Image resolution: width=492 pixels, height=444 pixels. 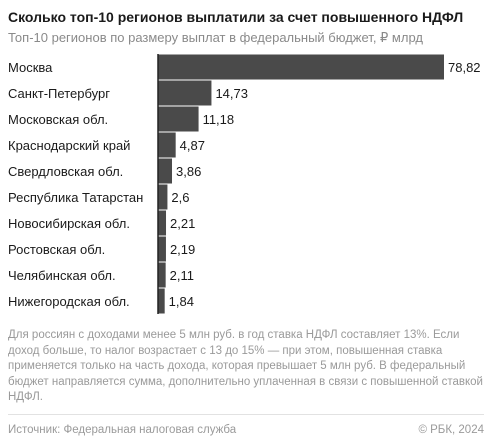 What do you see at coordinates (180, 197) in the screenshot?
I see `value-label: 2,6` at bounding box center [180, 197].